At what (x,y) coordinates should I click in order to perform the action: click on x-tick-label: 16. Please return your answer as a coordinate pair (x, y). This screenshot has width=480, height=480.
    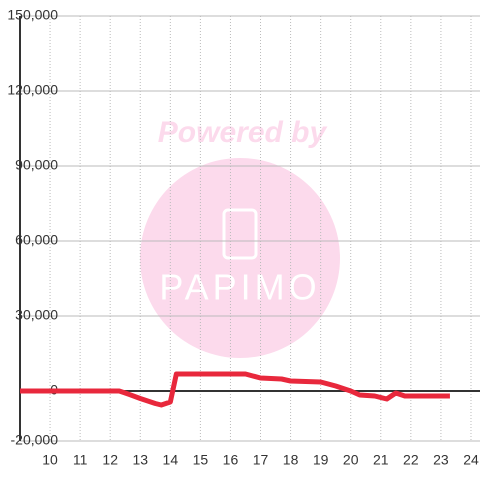
    Looking at the image, I should click on (231, 460).